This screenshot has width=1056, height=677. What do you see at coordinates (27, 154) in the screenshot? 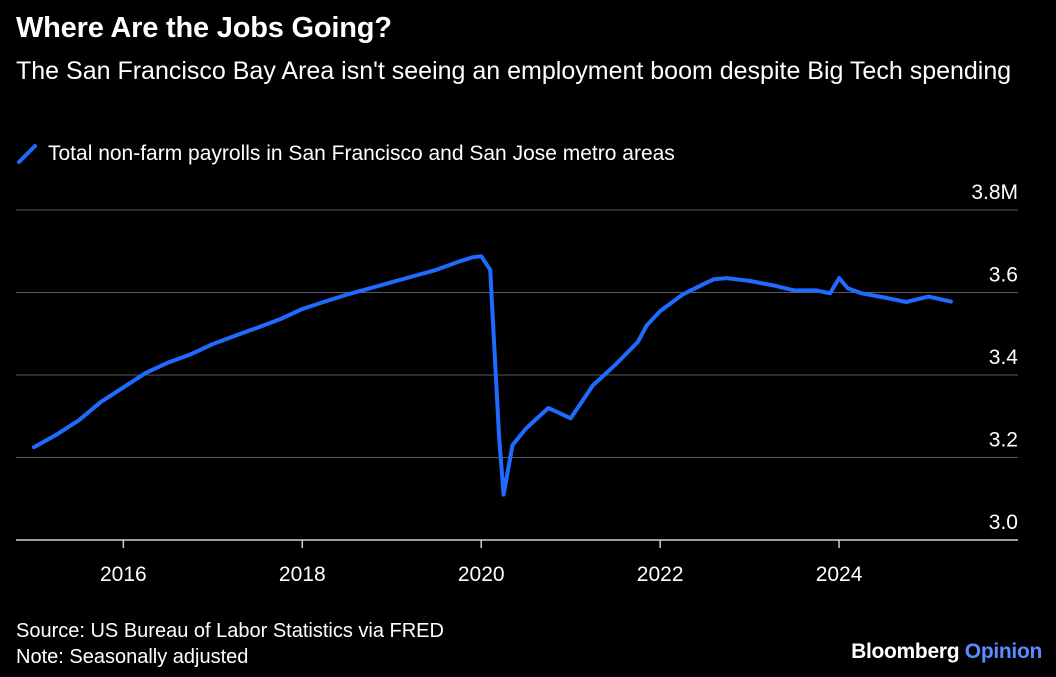
I see `legend-line-icon` at bounding box center [27, 154].